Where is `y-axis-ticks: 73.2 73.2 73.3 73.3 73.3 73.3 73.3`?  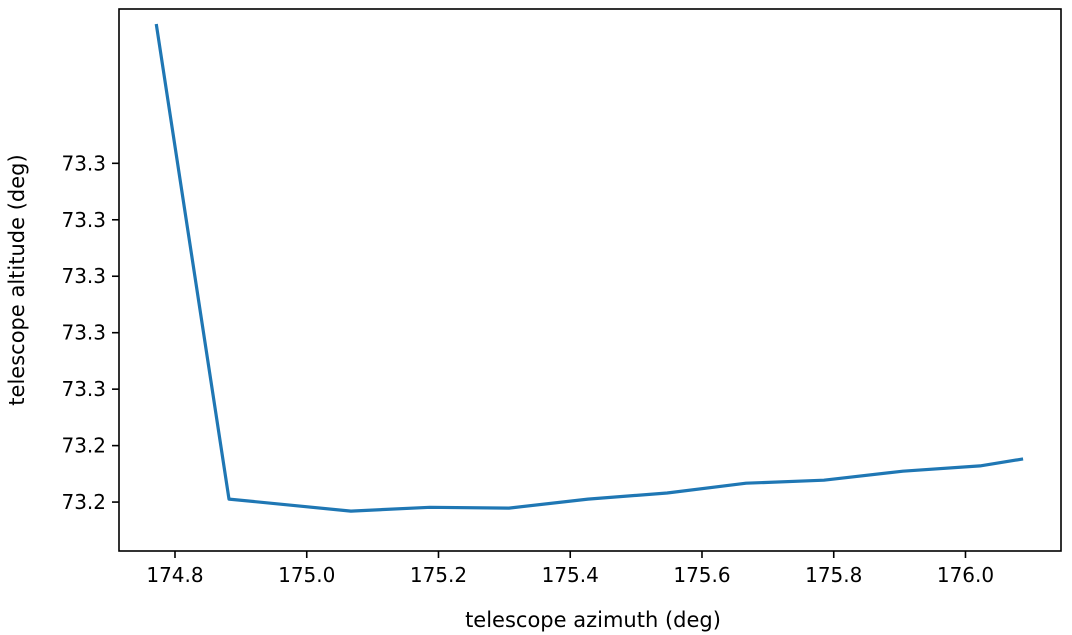
y-axis-ticks: 73.2 73.2 73.3 73.3 73.3 73.3 73.3 is located at coordinates (90, 332).